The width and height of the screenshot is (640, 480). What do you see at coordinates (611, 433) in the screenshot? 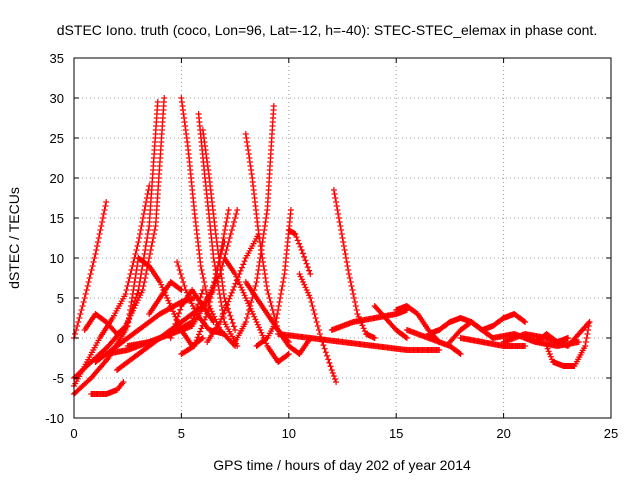
I see `x-tick-label: 25` at bounding box center [611, 433].